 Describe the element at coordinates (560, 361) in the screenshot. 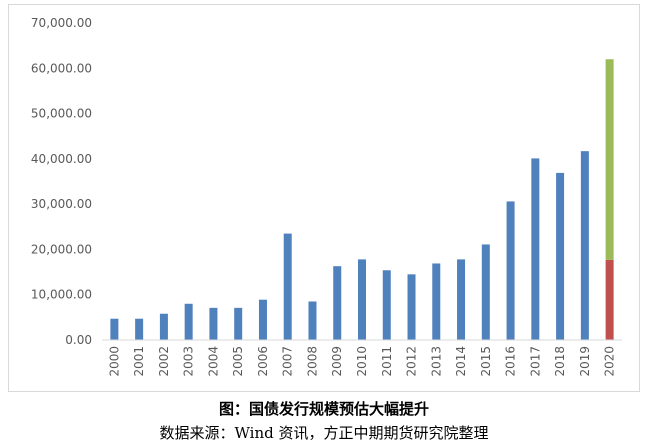

I see `x-tick-label: 2018` at that location.